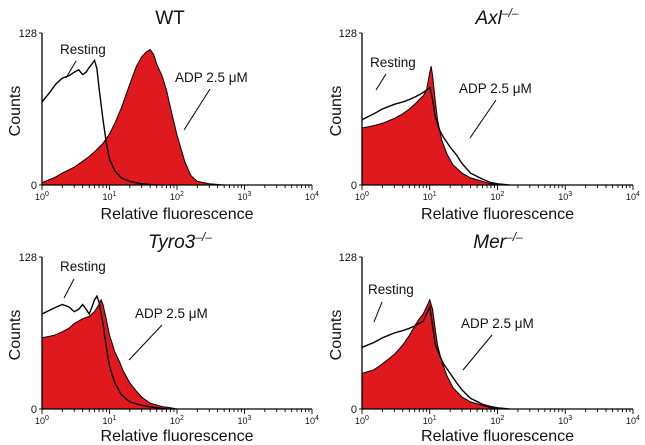 The width and height of the screenshot is (645, 445). What do you see at coordinates (170, 18) in the screenshot?
I see `panel-title: WT` at bounding box center [170, 18].